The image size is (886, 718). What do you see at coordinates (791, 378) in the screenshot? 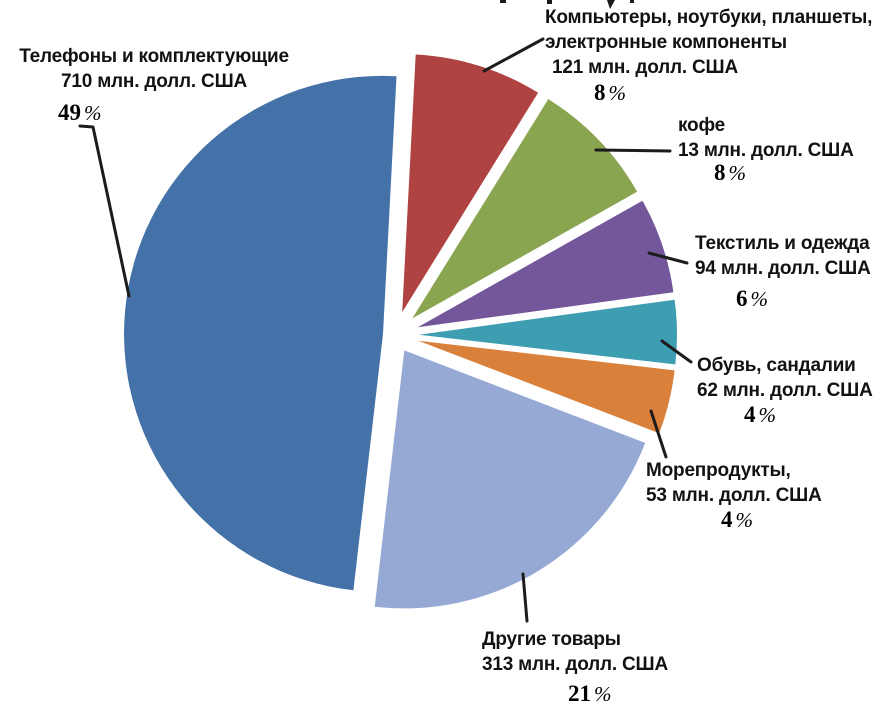
I see `callout-shoes: Обувь, сандалии 62 млн. долл. США` at bounding box center [791, 378].